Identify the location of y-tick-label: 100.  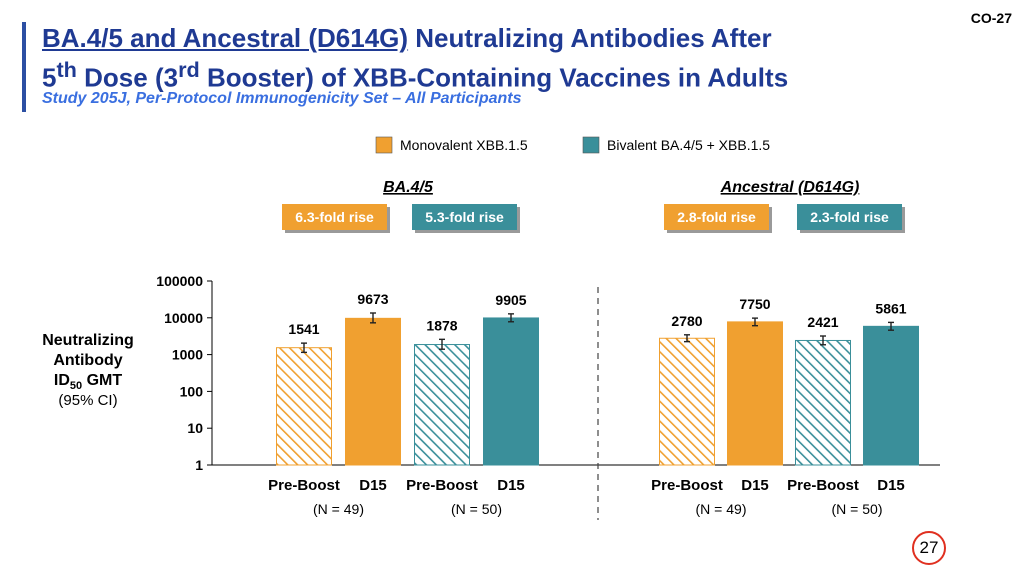
(192, 391).